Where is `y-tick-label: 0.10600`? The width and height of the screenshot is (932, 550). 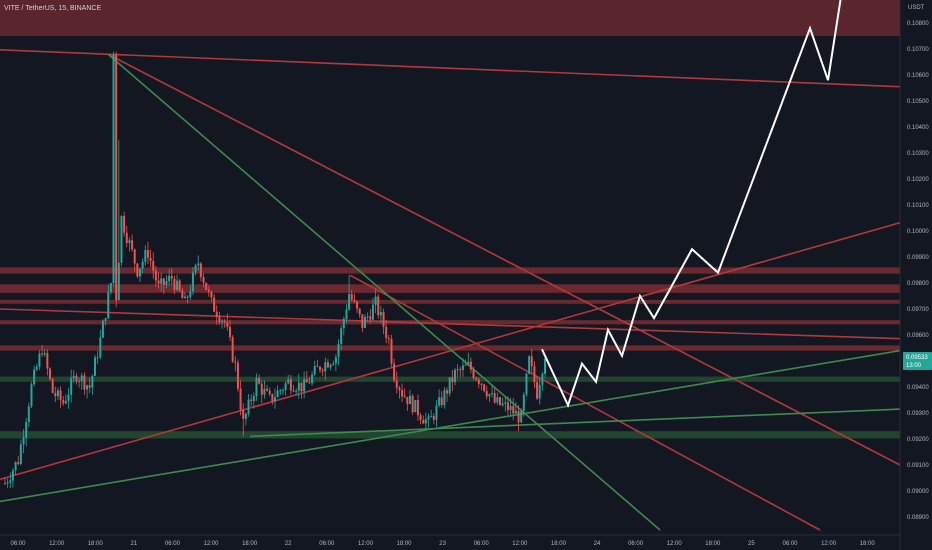 y-tick-label: 0.10600 is located at coordinates (918, 76).